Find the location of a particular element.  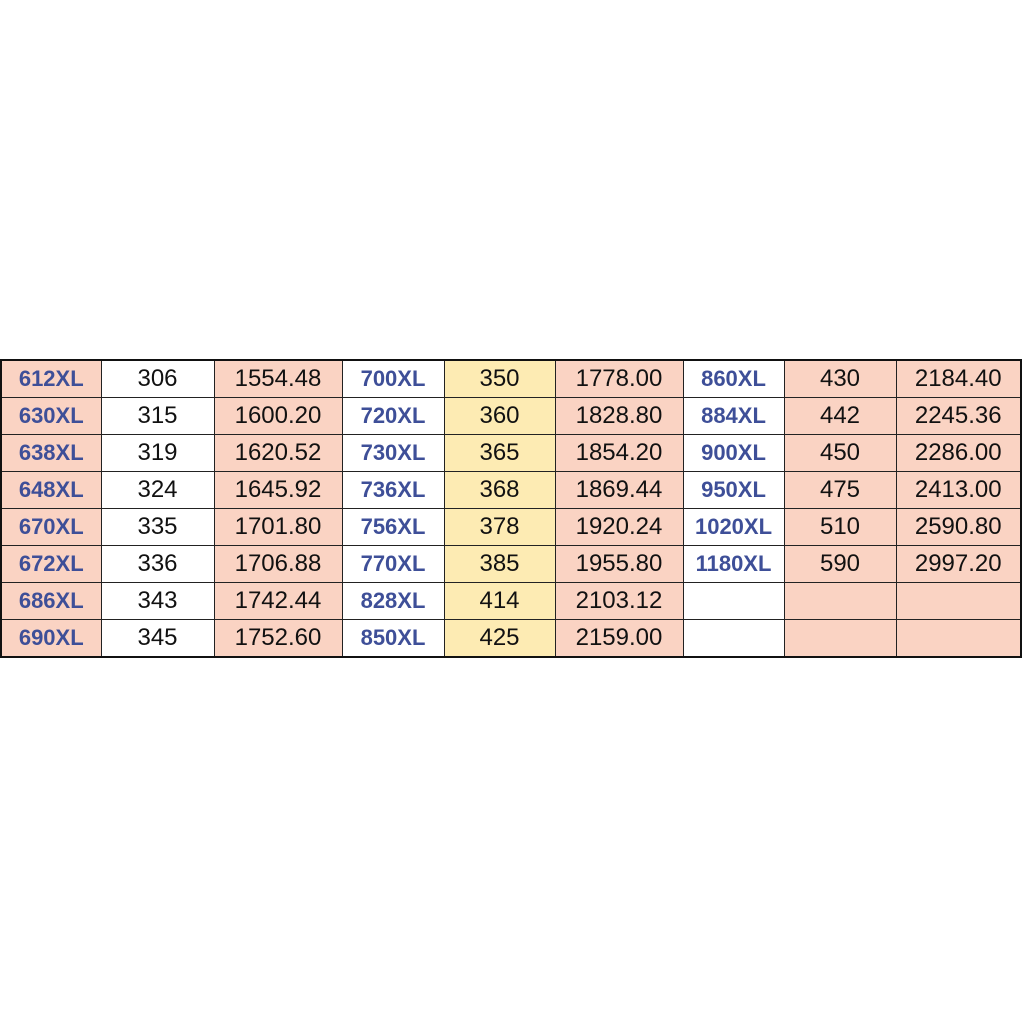

model-code: 648XL is located at coordinates (51, 490).